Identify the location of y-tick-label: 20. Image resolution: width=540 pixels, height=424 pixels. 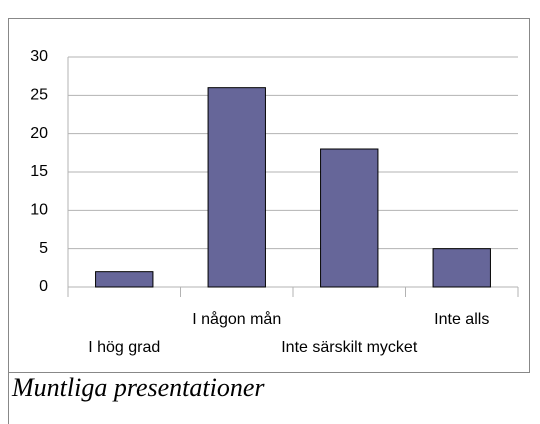
(39, 133).